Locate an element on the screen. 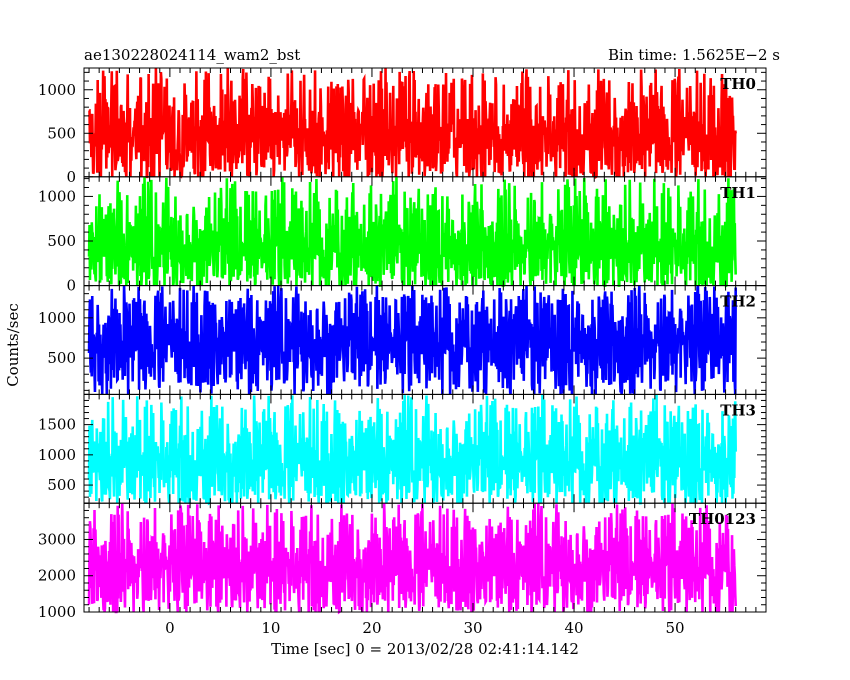 This screenshot has height=680, width=850. series-label-th0: TH0 is located at coordinates (738, 84).